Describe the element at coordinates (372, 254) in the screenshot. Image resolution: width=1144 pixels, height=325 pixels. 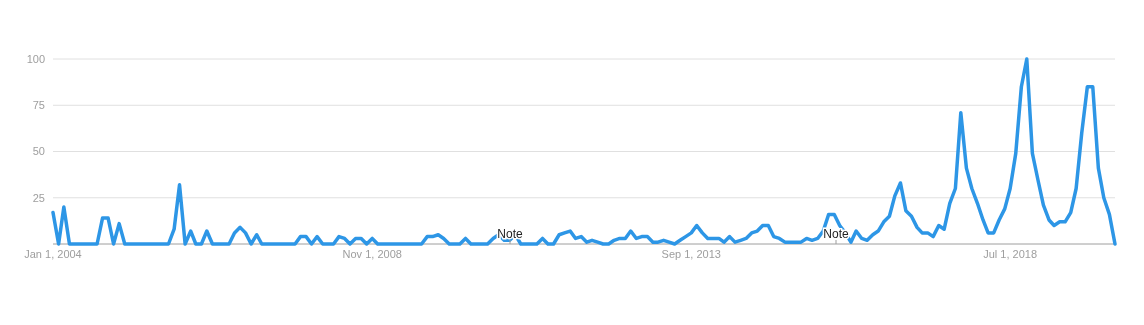
I see `x-tick-label: Nov 1, 2008` at that location.